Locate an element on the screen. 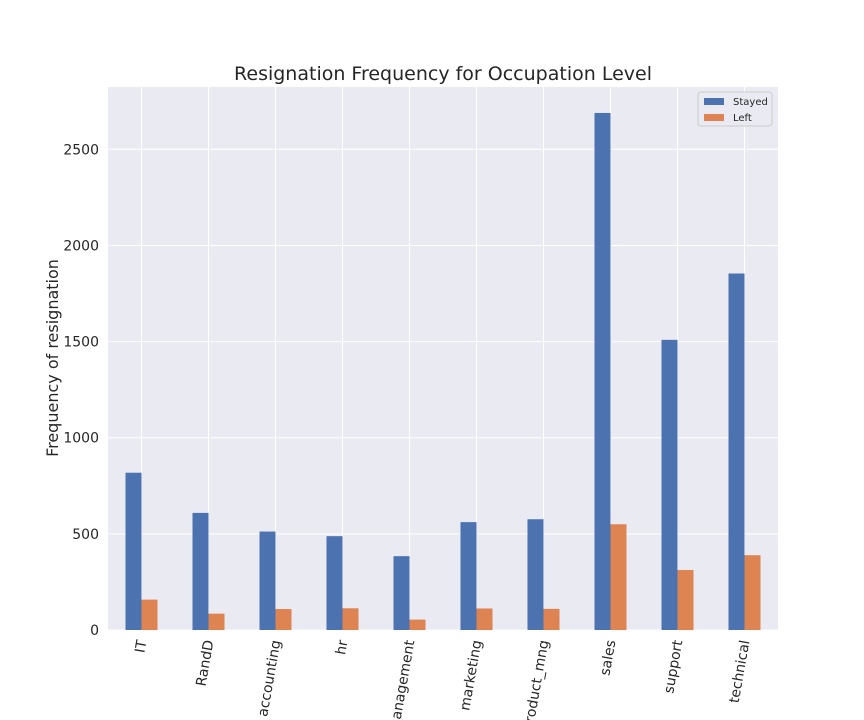  x-tick-label: technical is located at coordinates (740, 671).